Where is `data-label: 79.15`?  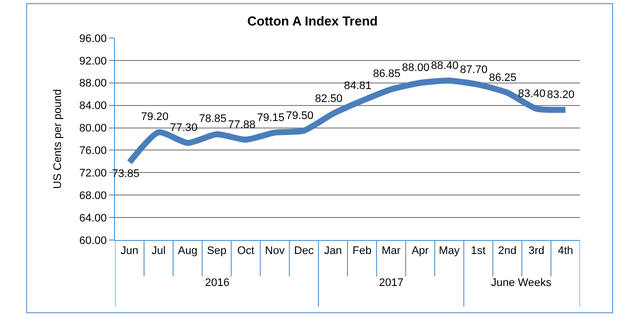
data-label: 79.15 is located at coordinates (271, 118).